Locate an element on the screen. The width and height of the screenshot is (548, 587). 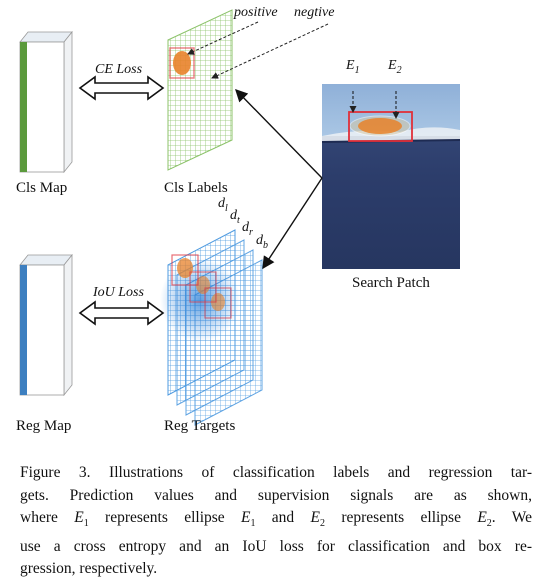
db-label: db is located at coordinates (262, 242).